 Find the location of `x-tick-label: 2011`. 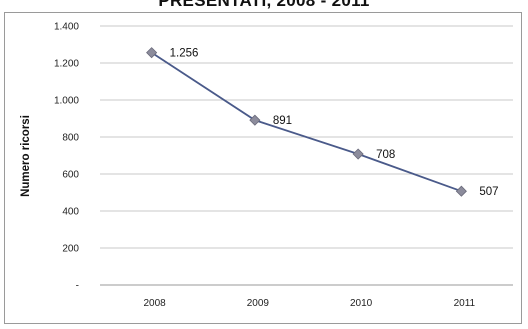

x-tick-label: 2011 is located at coordinates (465, 303).